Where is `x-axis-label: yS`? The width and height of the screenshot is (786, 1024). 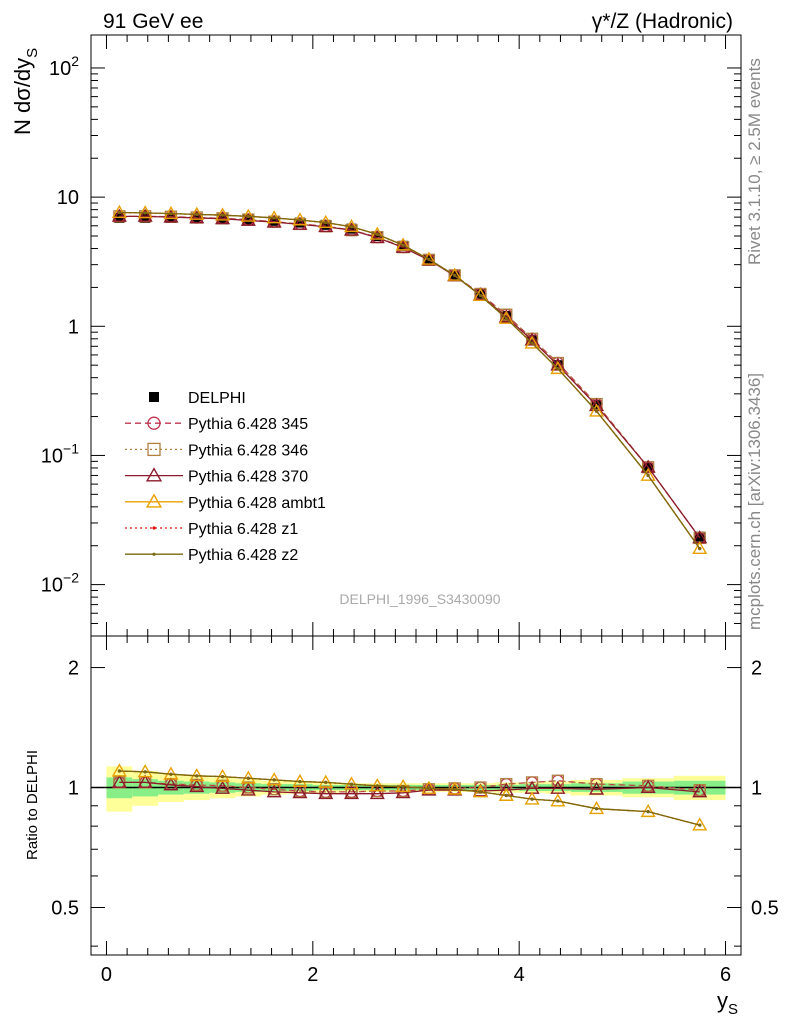 x-axis-label: yS is located at coordinates (727, 1003).